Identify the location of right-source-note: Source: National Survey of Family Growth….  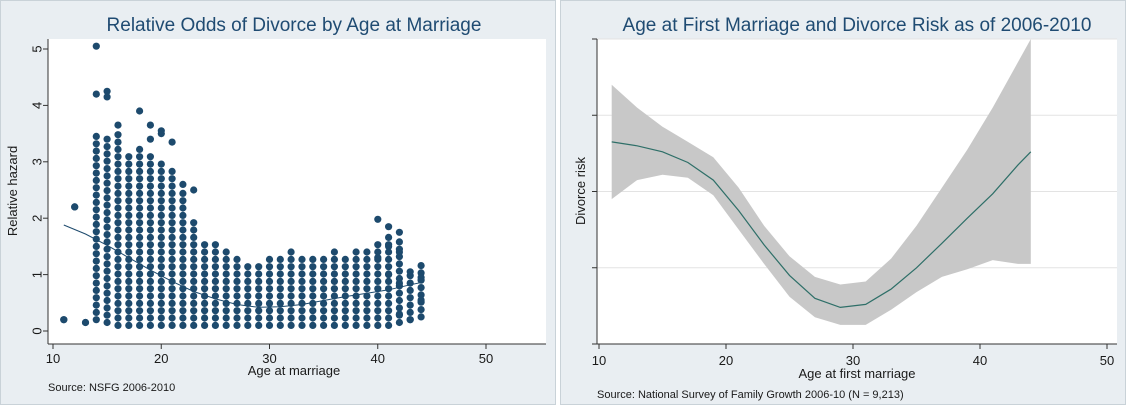
(750, 395).